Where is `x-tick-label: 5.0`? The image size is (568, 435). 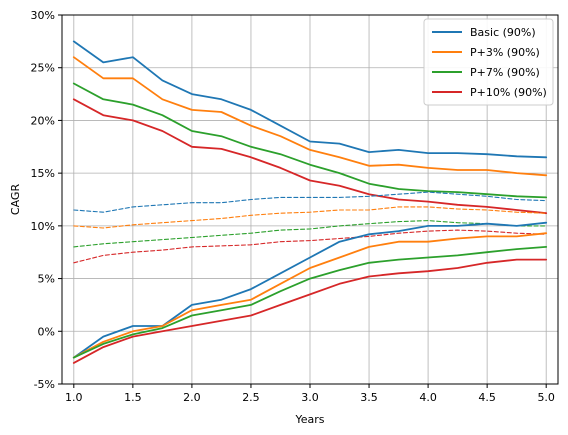
x-tick-label: 5.0 is located at coordinates (546, 397).